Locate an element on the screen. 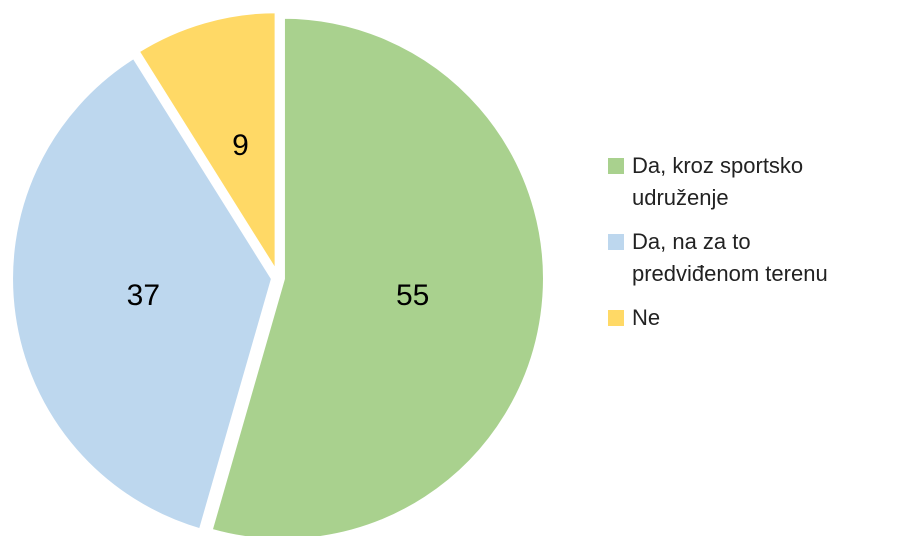 This screenshot has width=903, height=536. legend-item: Ne is located at coordinates (753, 318).